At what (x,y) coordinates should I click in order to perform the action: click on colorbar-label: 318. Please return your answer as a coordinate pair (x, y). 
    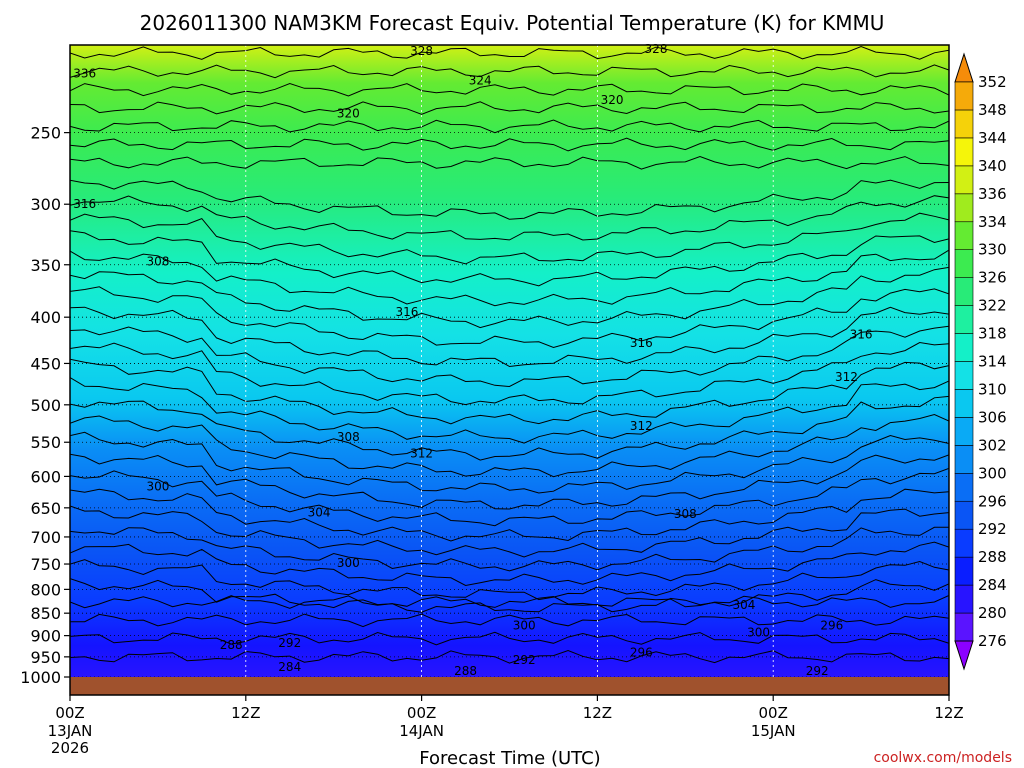
    Looking at the image, I should click on (992, 334).